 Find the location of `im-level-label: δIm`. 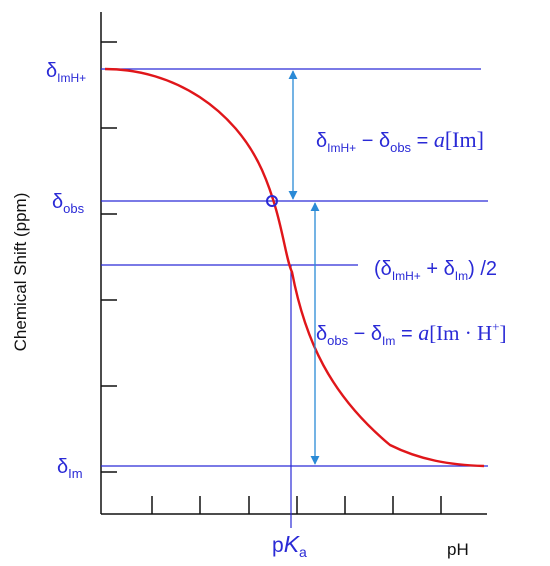

im-level-label: δIm is located at coordinates (70, 468).